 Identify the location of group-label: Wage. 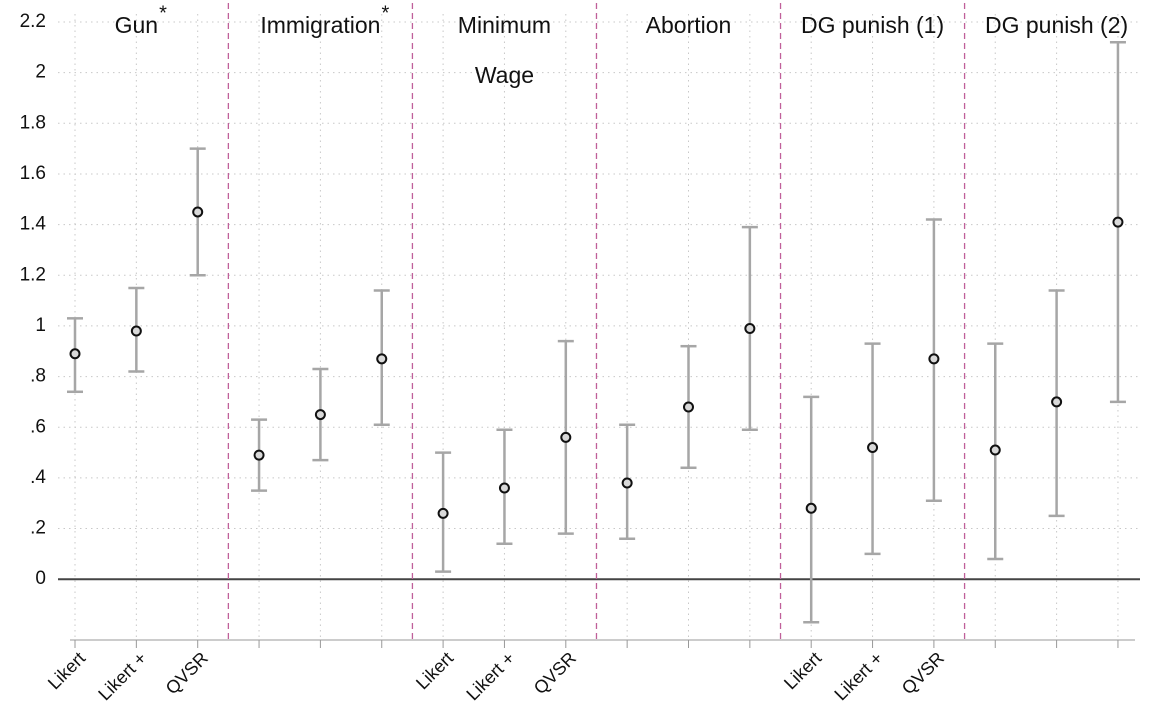
(504, 75).